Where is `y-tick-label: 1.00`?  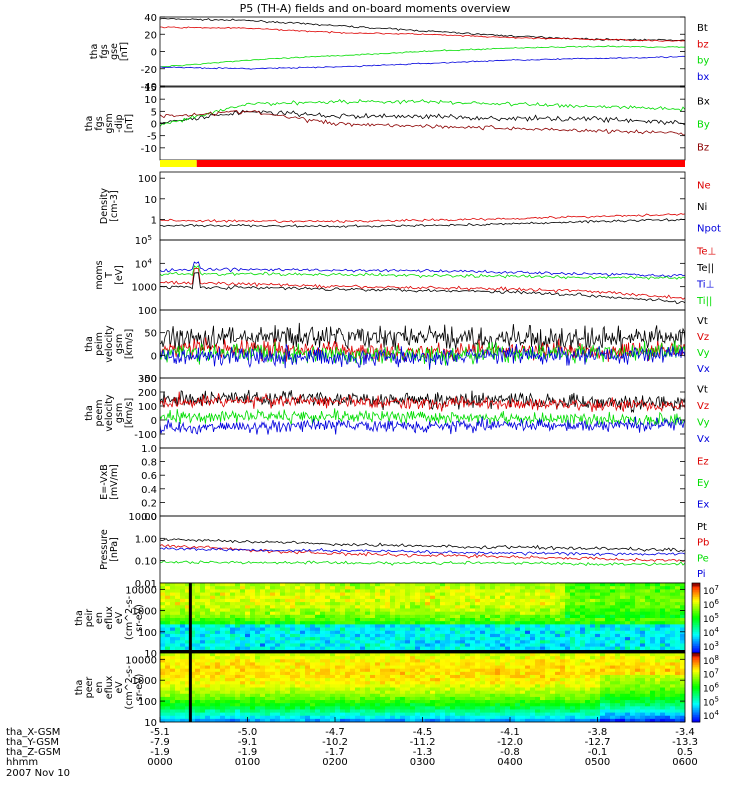
y-tick-label: 1.00 is located at coordinates (146, 539).